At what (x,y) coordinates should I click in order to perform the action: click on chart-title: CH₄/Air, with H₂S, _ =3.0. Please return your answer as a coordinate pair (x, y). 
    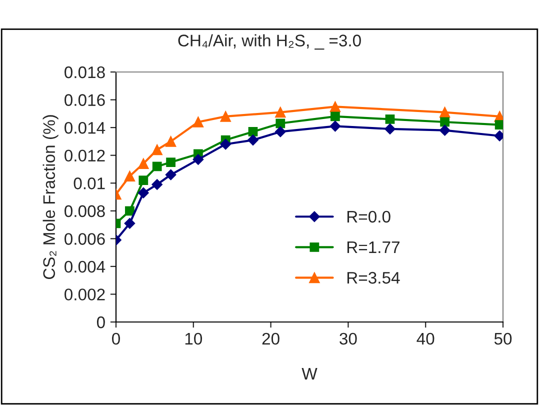
    Looking at the image, I should click on (269, 42).